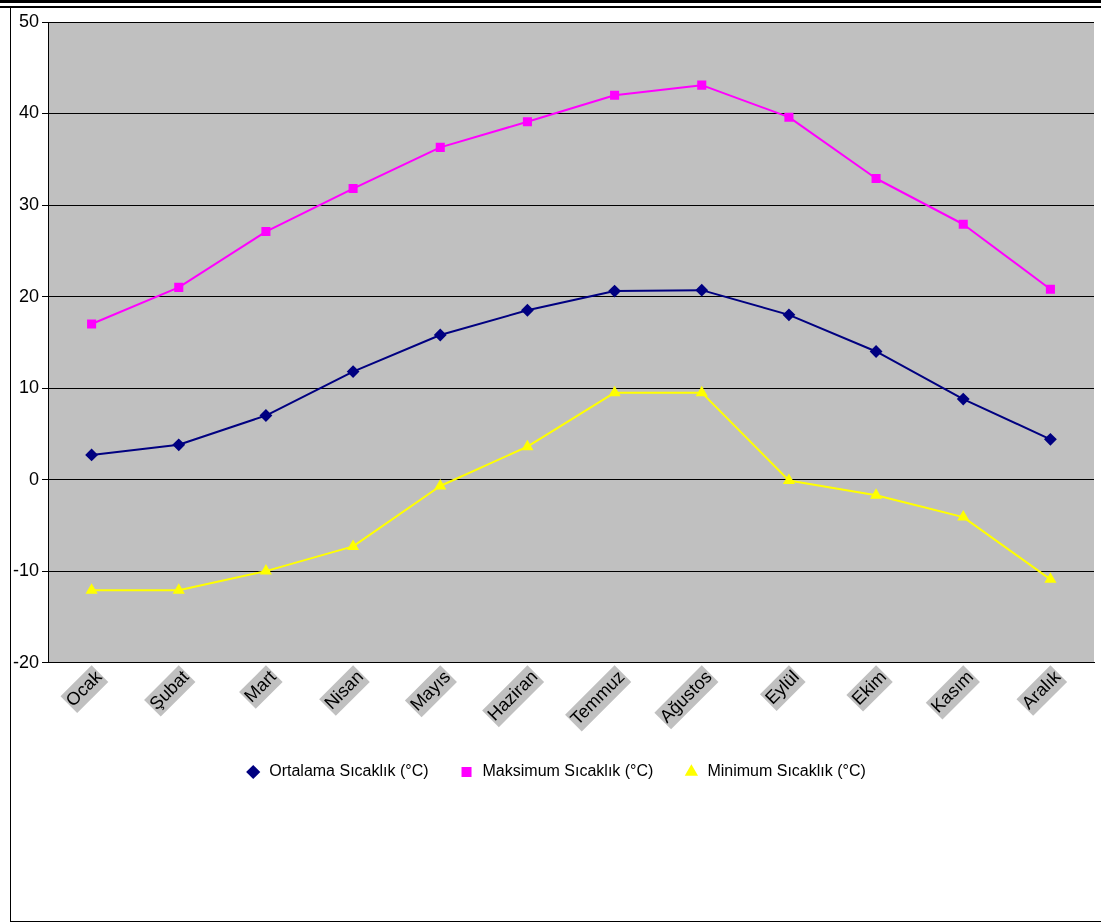 The width and height of the screenshot is (1101, 924). Describe the element at coordinates (786, 771) in the screenshot. I see `legend-label: Minimum Sıcaklık (°C)` at that location.